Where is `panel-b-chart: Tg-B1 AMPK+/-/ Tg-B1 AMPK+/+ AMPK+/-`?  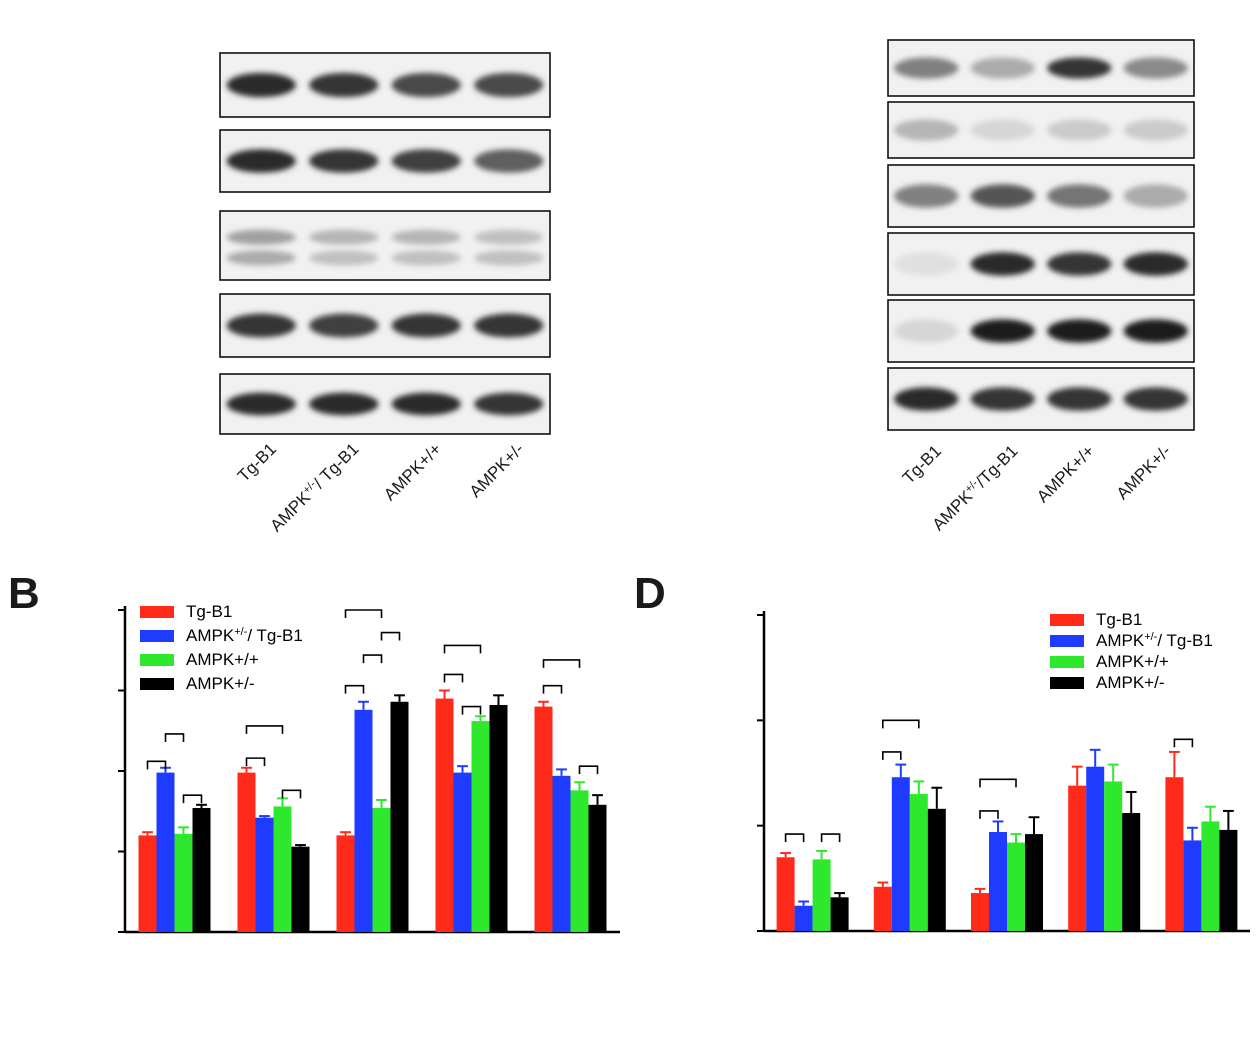
panel-b-chart: Tg-B1 AMPK+/-/ Tg-B1 AMPK+/+ AMPK+/- is located at coordinates (369, 768).